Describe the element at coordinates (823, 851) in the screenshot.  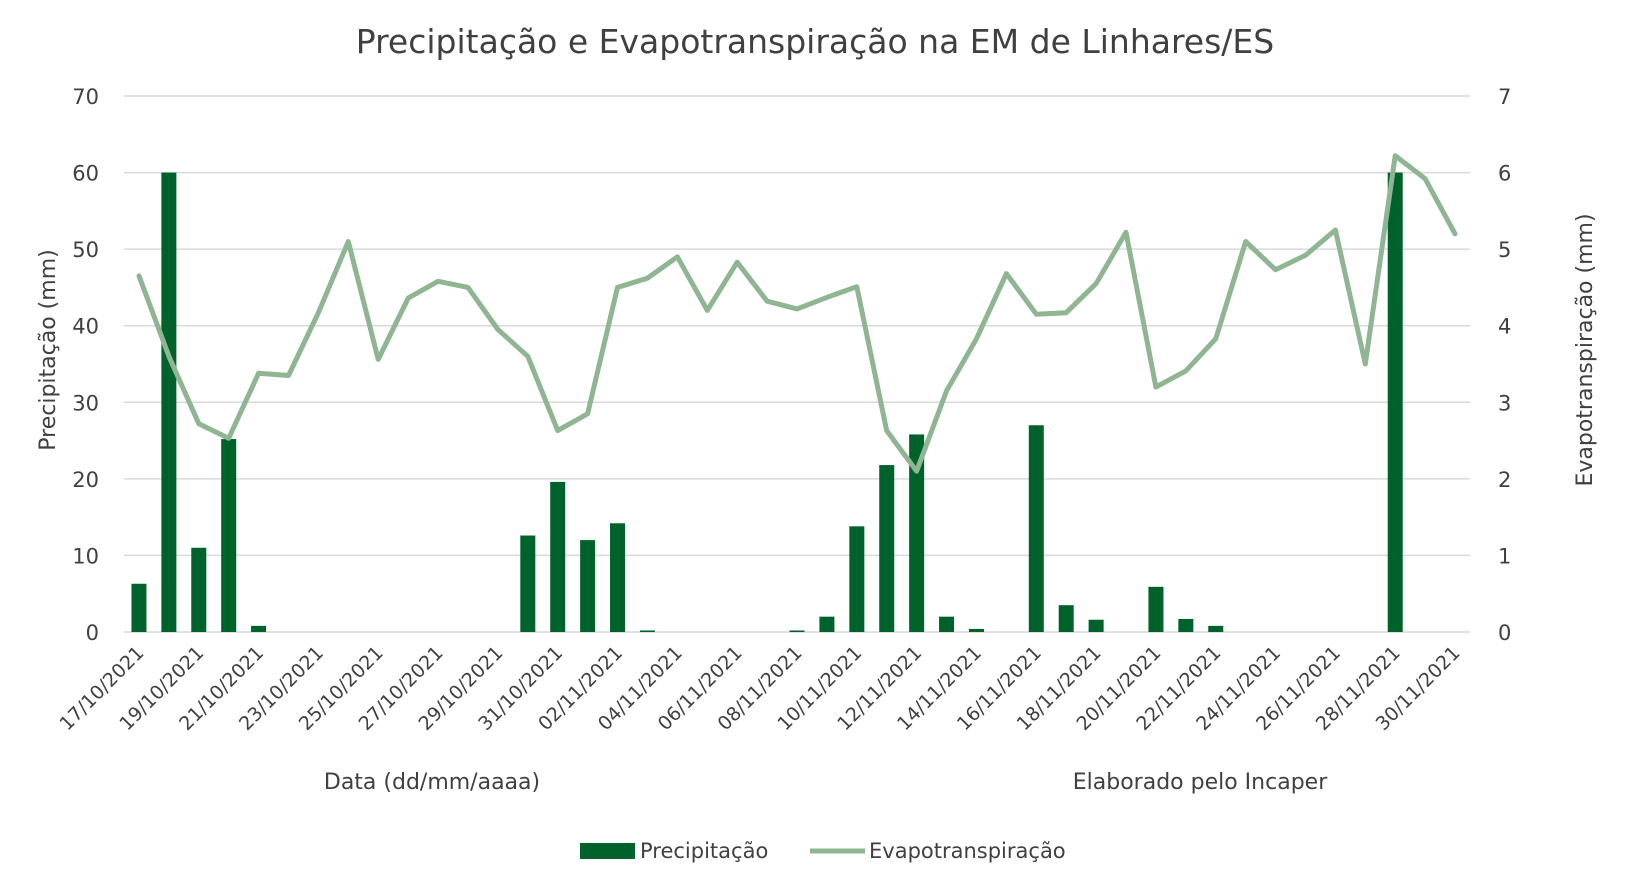
I see `legend: Precipitação Evapotranspiração` at that location.